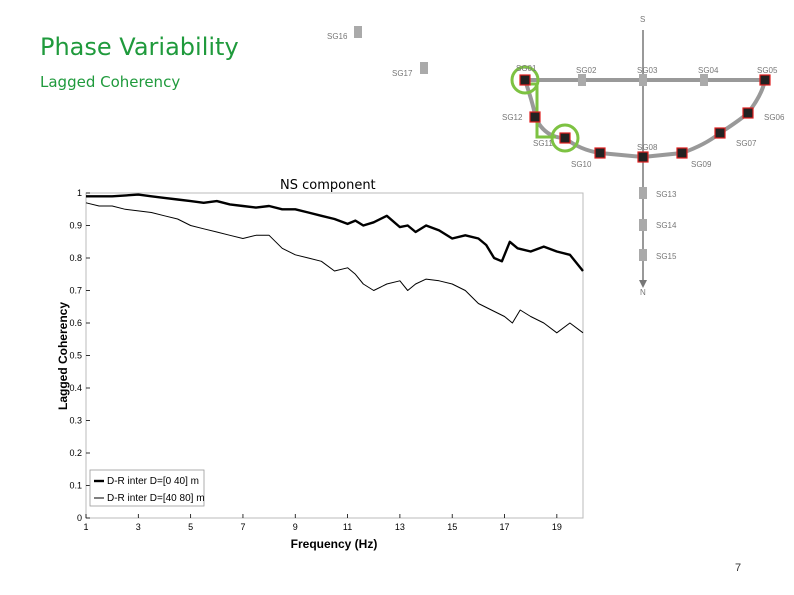  What do you see at coordinates (738, 568) in the screenshot?
I see `page-number: 7` at bounding box center [738, 568].